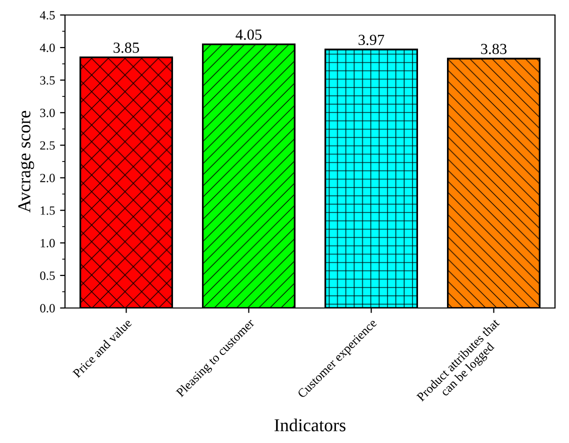  What do you see at coordinates (47, 145) in the screenshot?
I see `y-tick-label: 2.5` at bounding box center [47, 145].